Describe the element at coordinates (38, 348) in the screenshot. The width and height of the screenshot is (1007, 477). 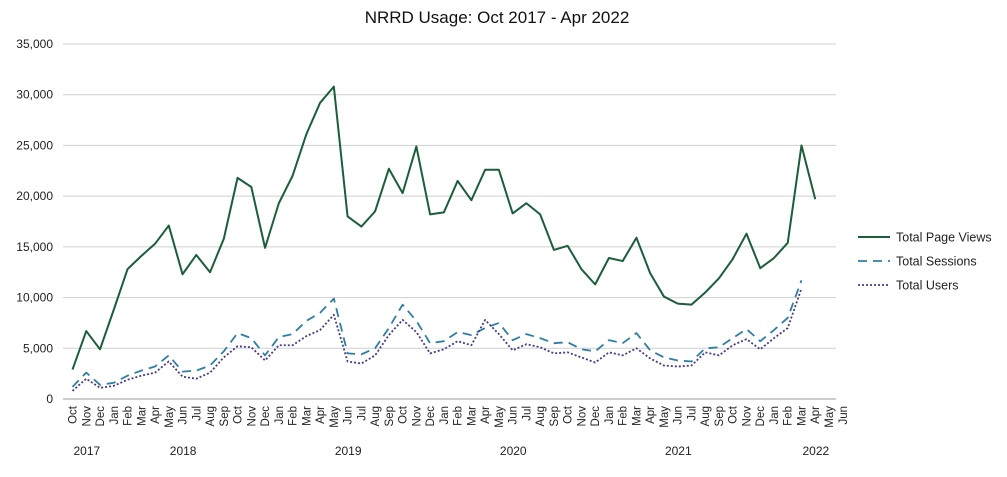
I see `y-tick-label: 5,000` at that location.